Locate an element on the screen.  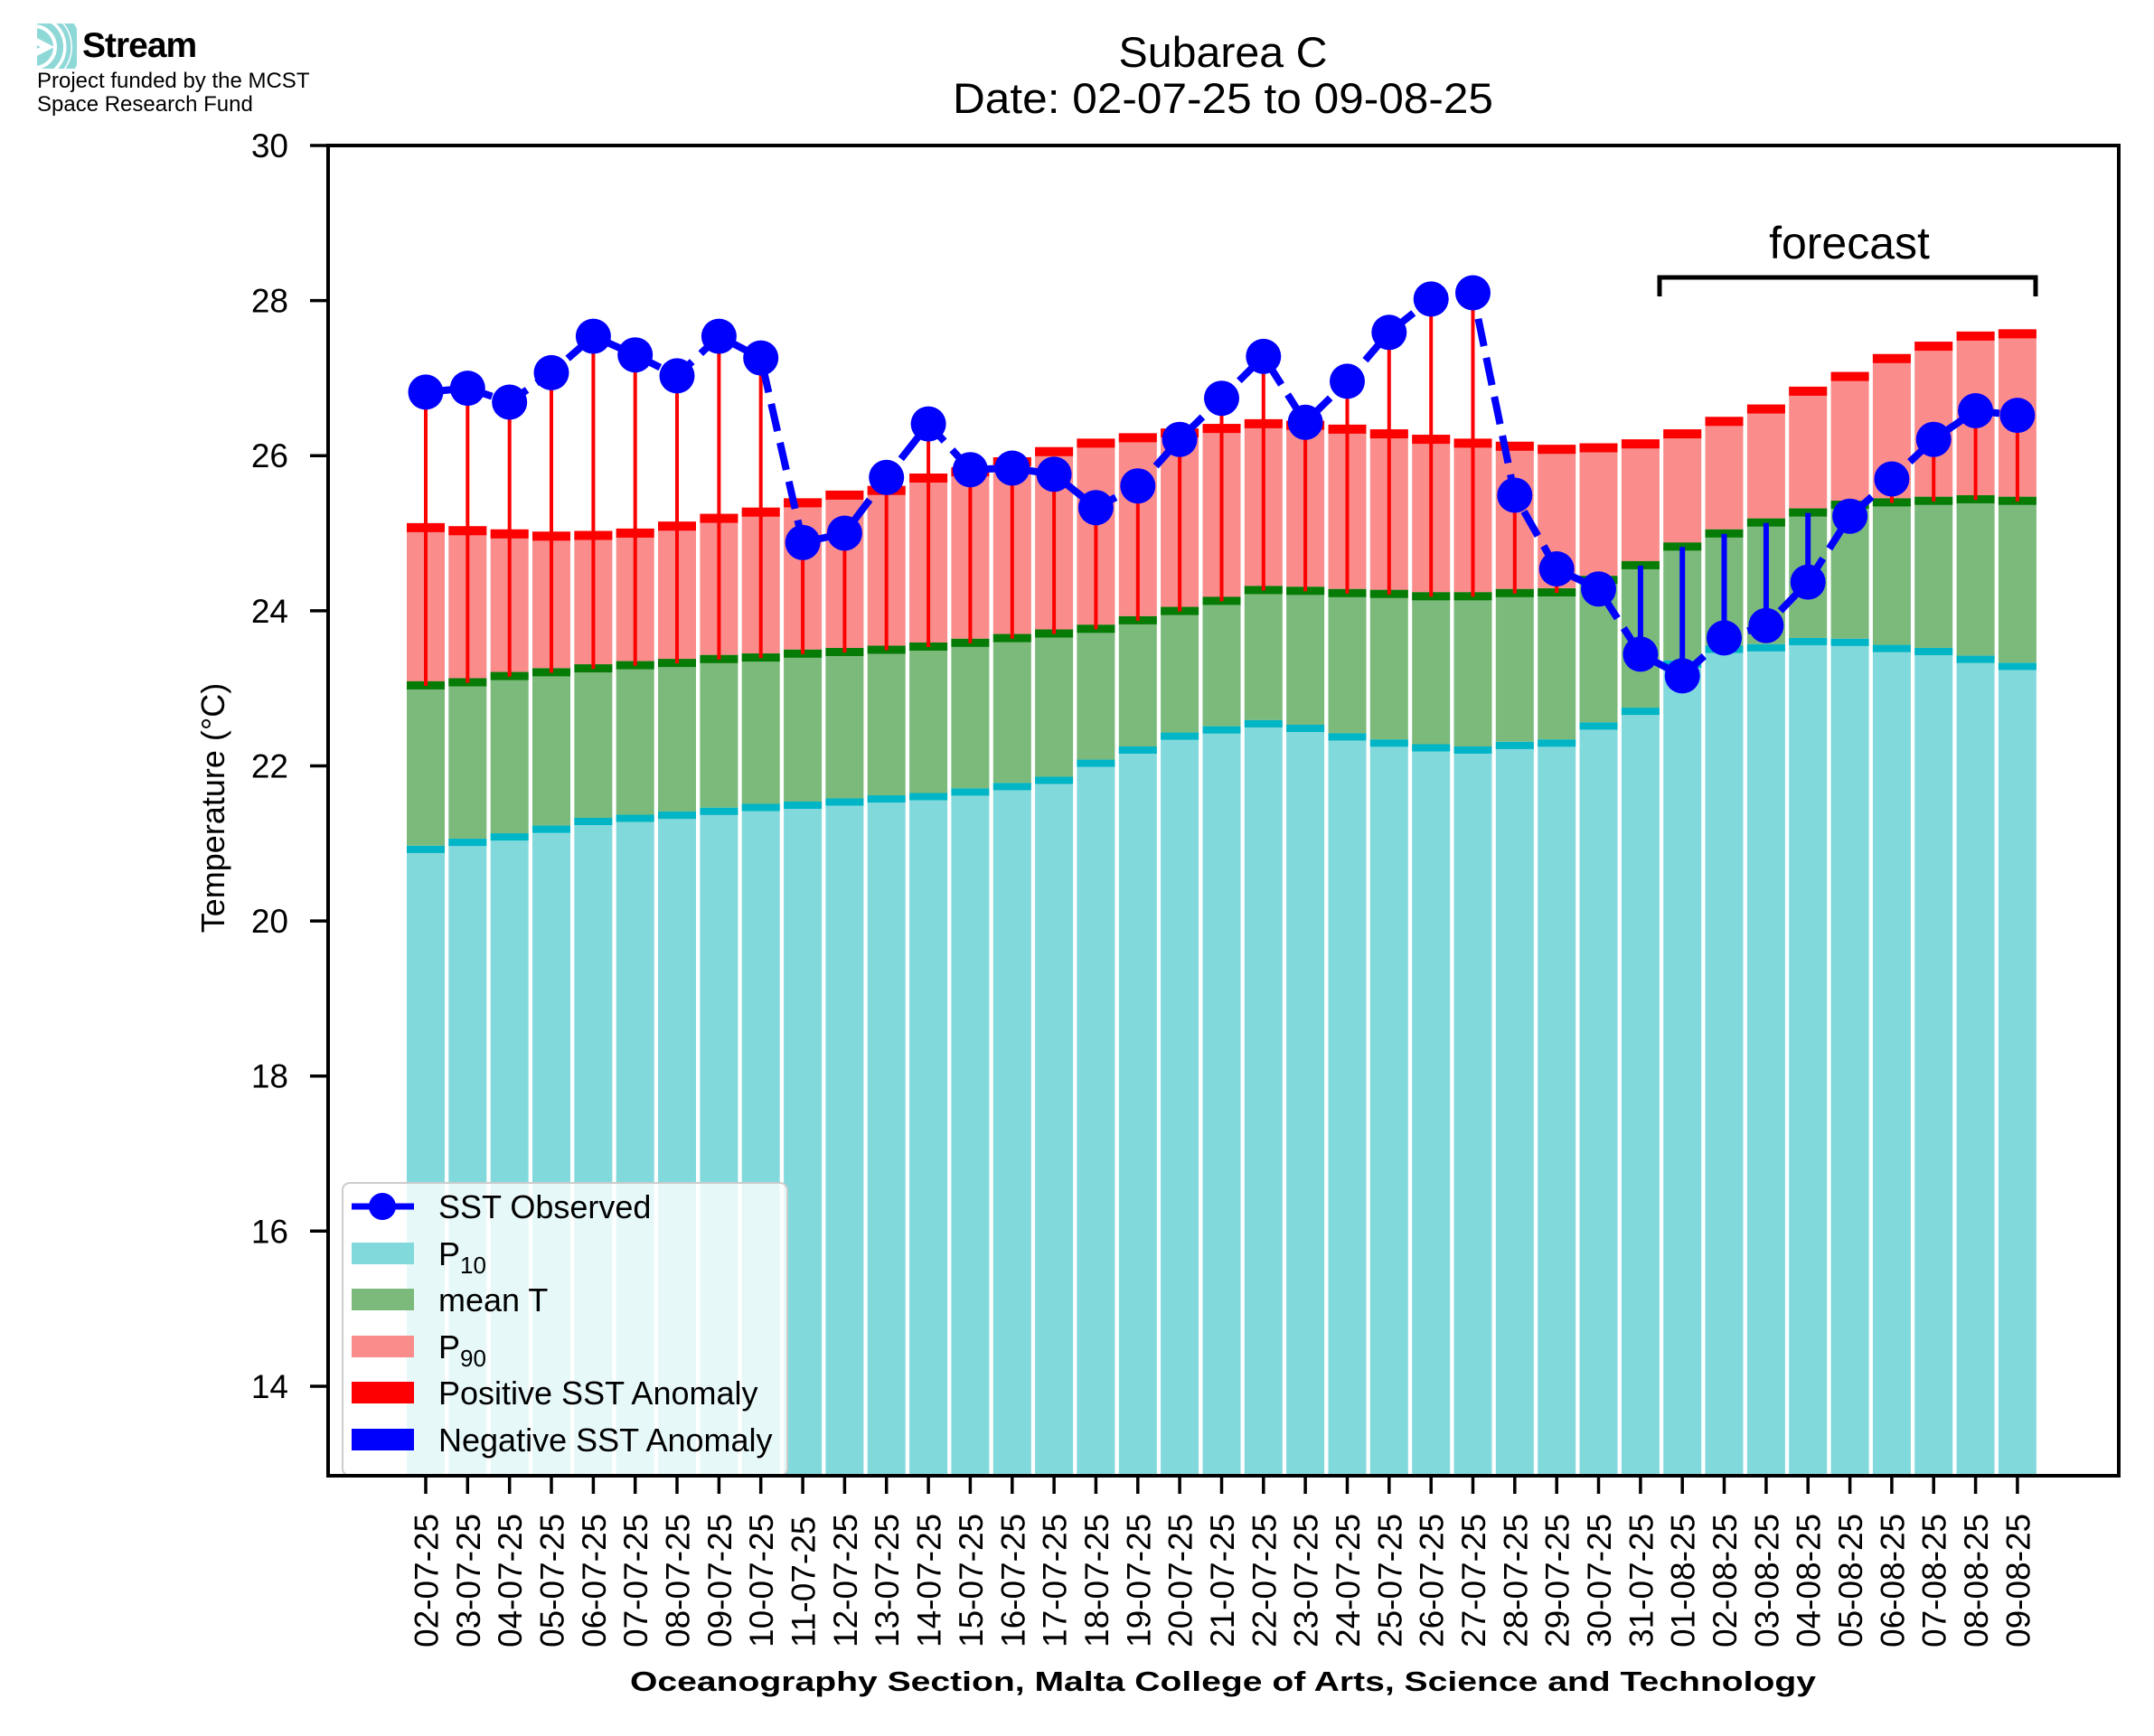
svg-text: 27-07-25 is located at coordinates (1473, 1580).